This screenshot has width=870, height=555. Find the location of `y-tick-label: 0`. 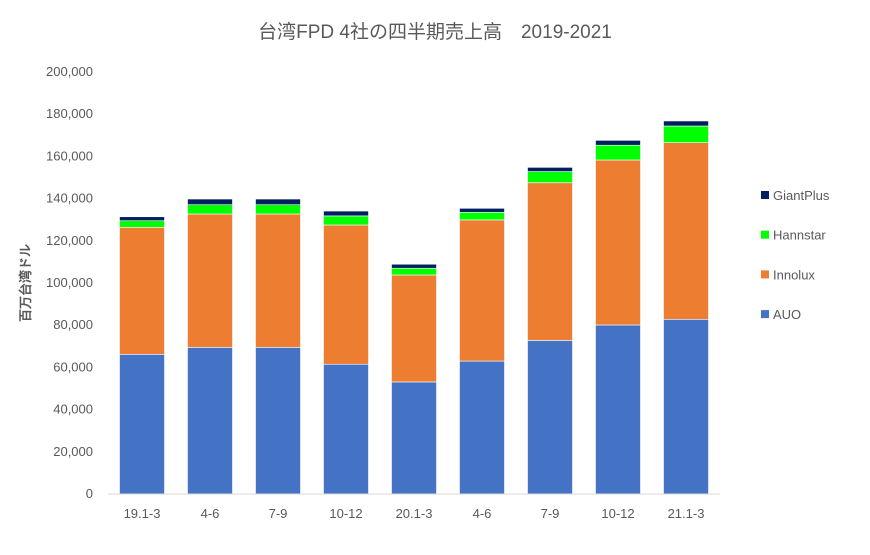

y-tick-label: 0 is located at coordinates (89, 493).